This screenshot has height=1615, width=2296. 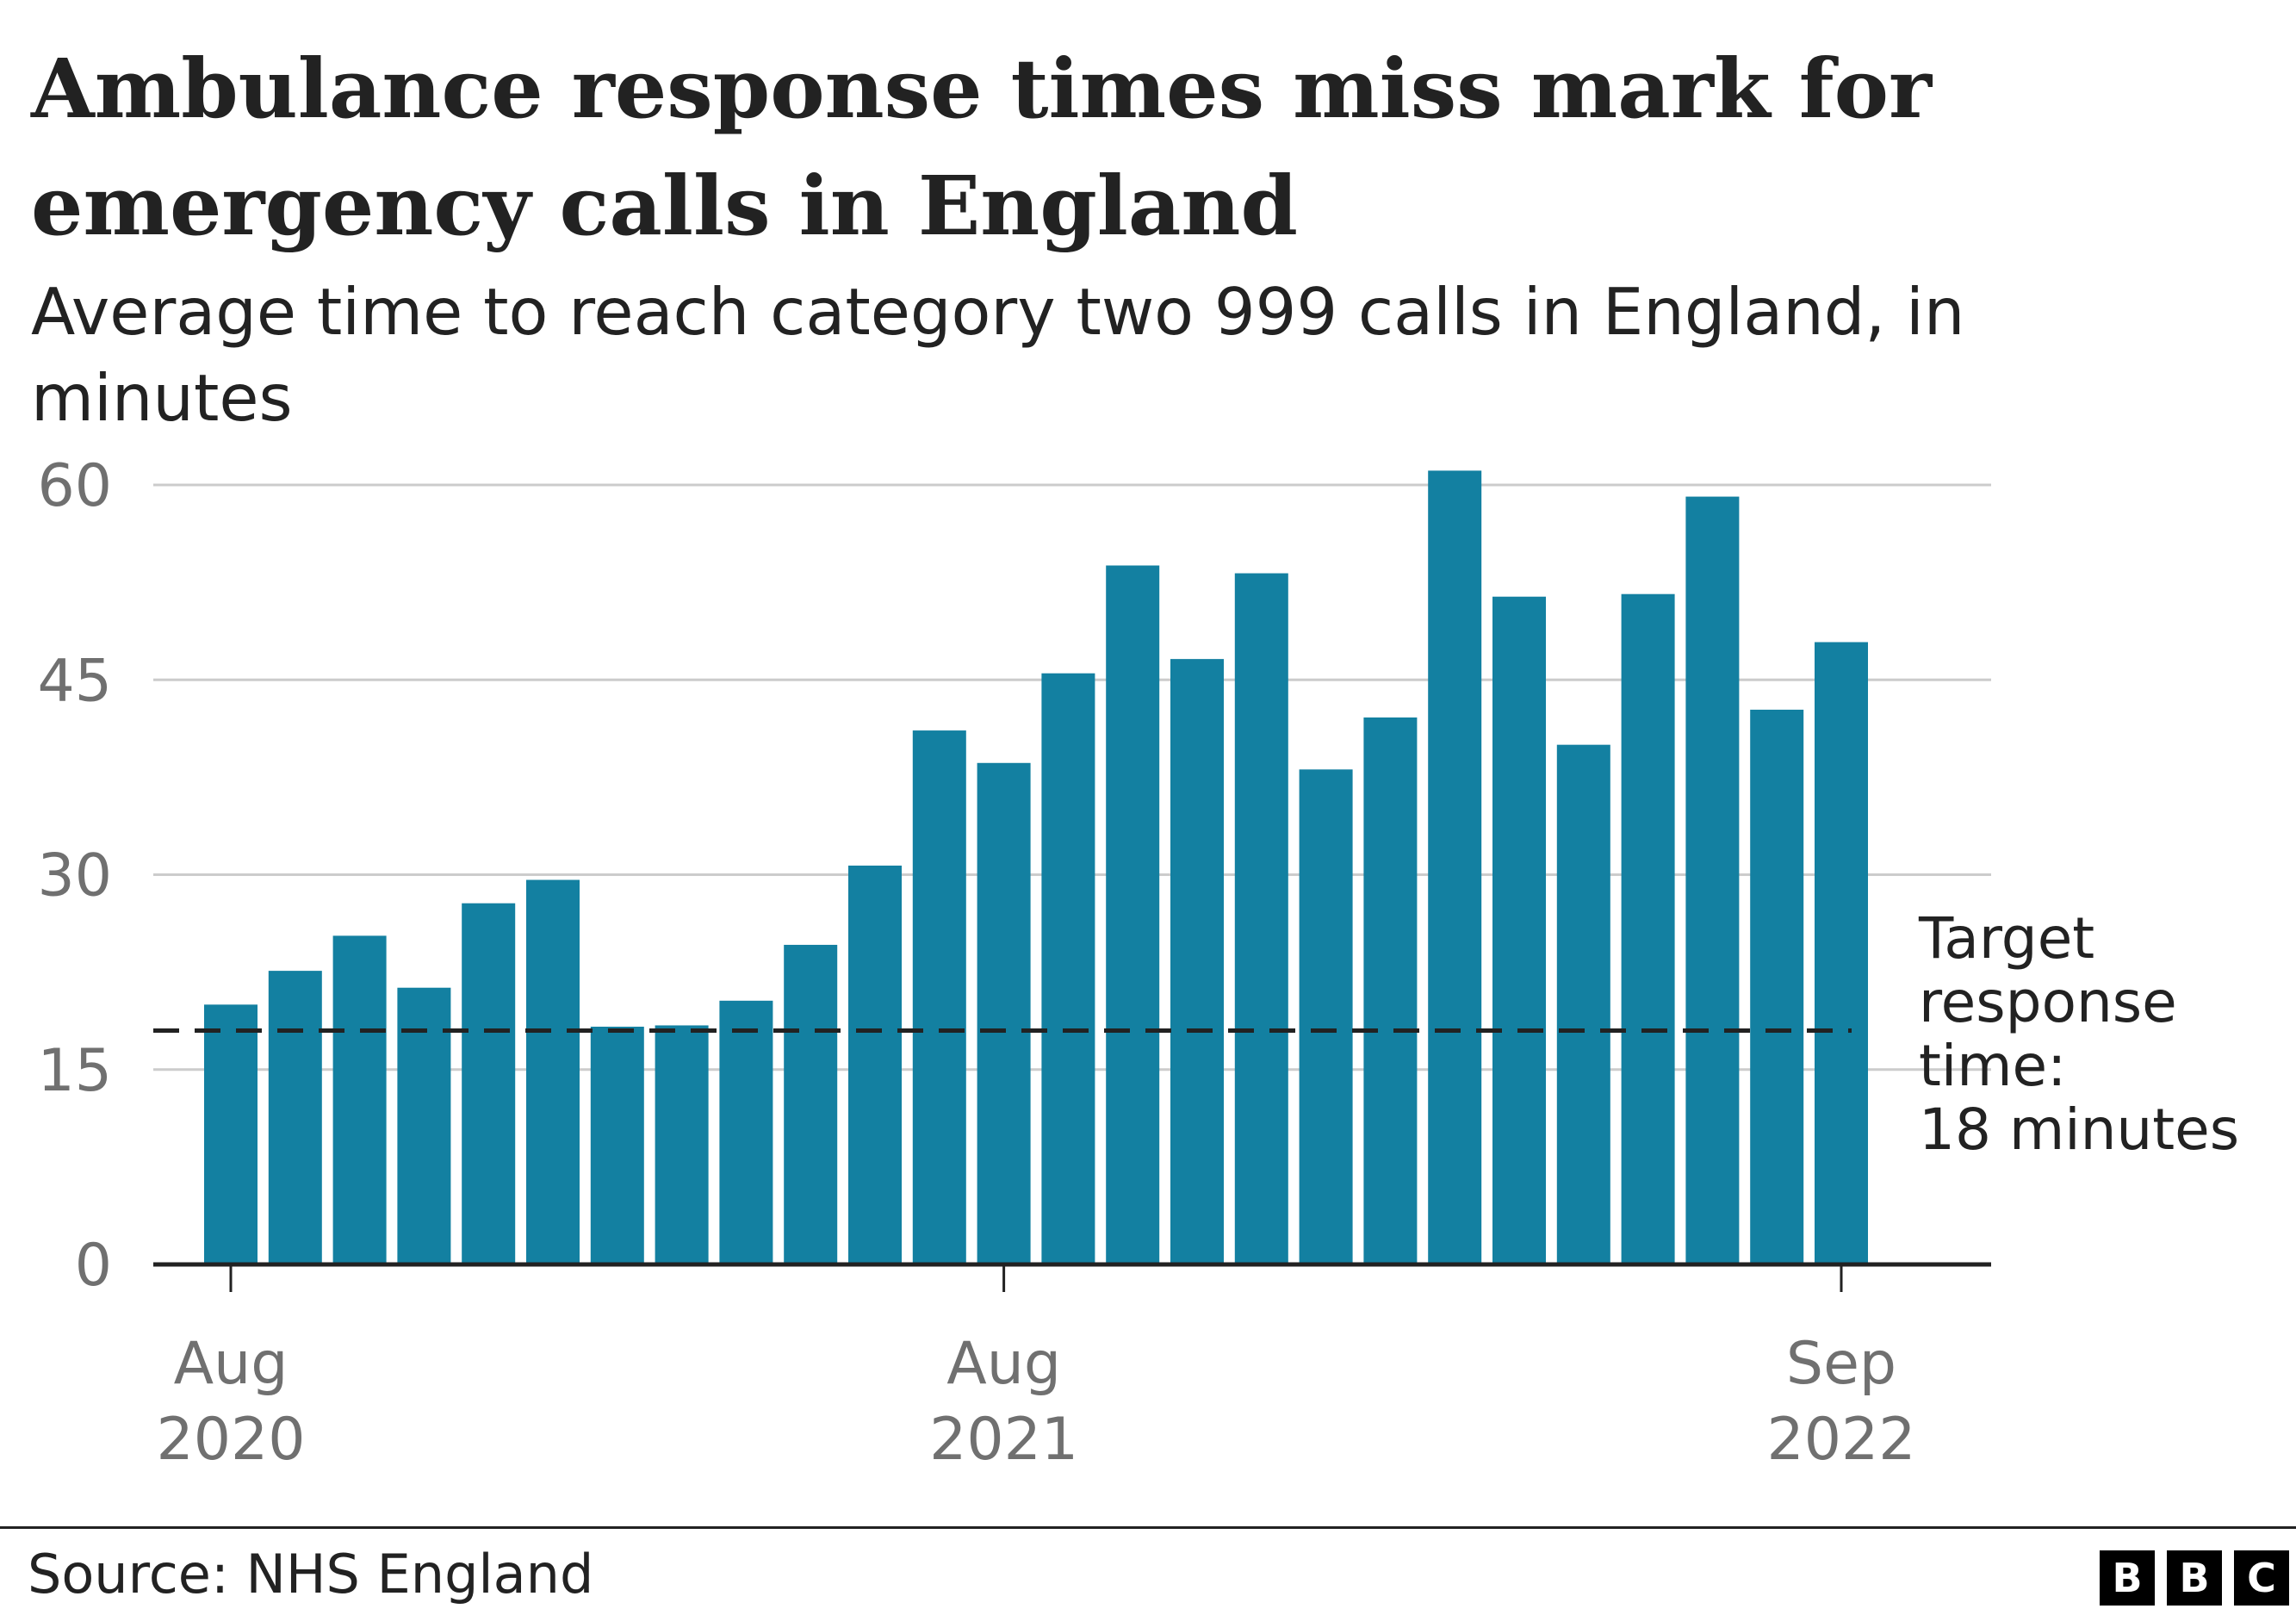 I want to click on x-tick-label: Aug 2020, so click(x=230, y=1402).